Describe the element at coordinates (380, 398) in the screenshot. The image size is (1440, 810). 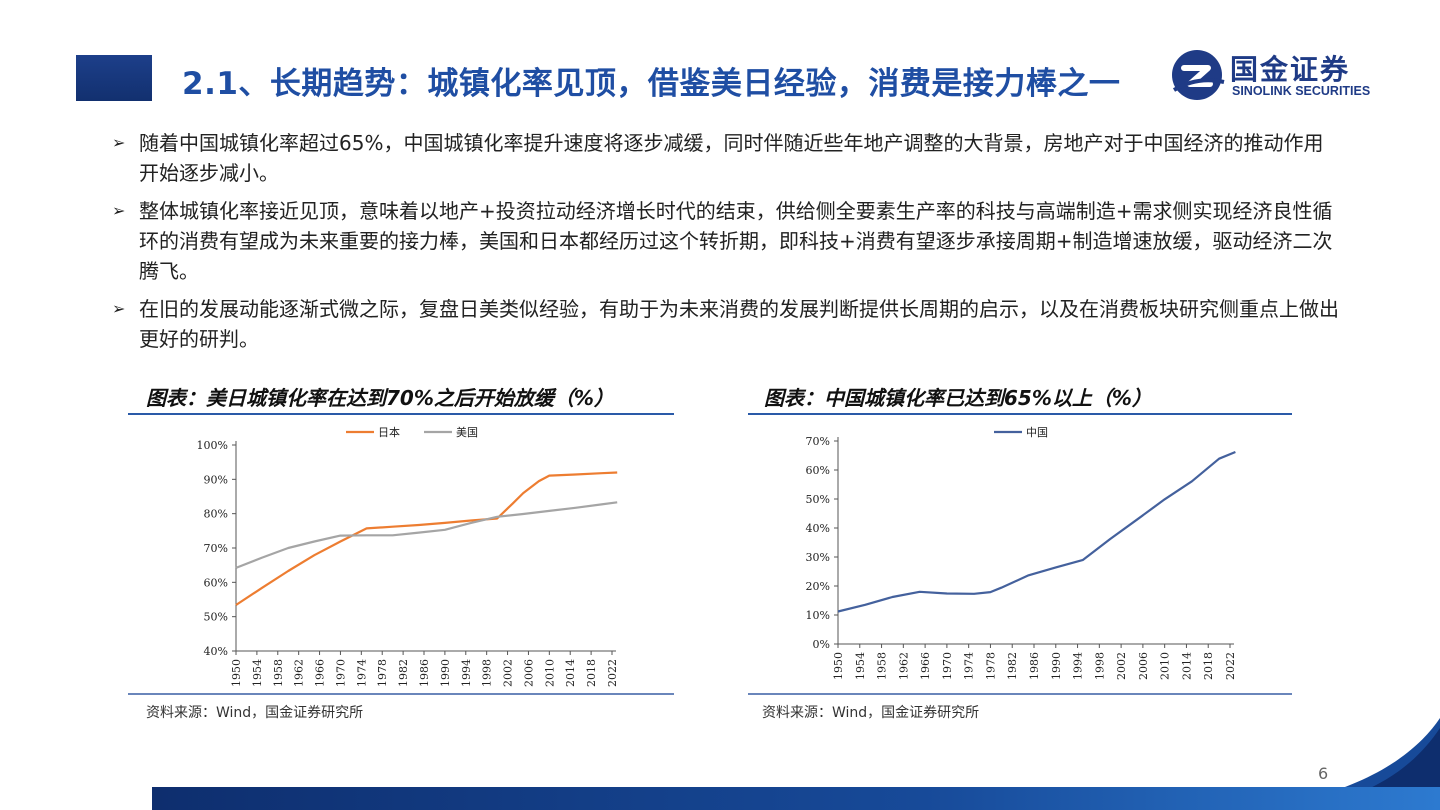
I see `chart-title-us-japan: 图表：美日城镇化率在达到70%之后开始放缓（%）` at that location.